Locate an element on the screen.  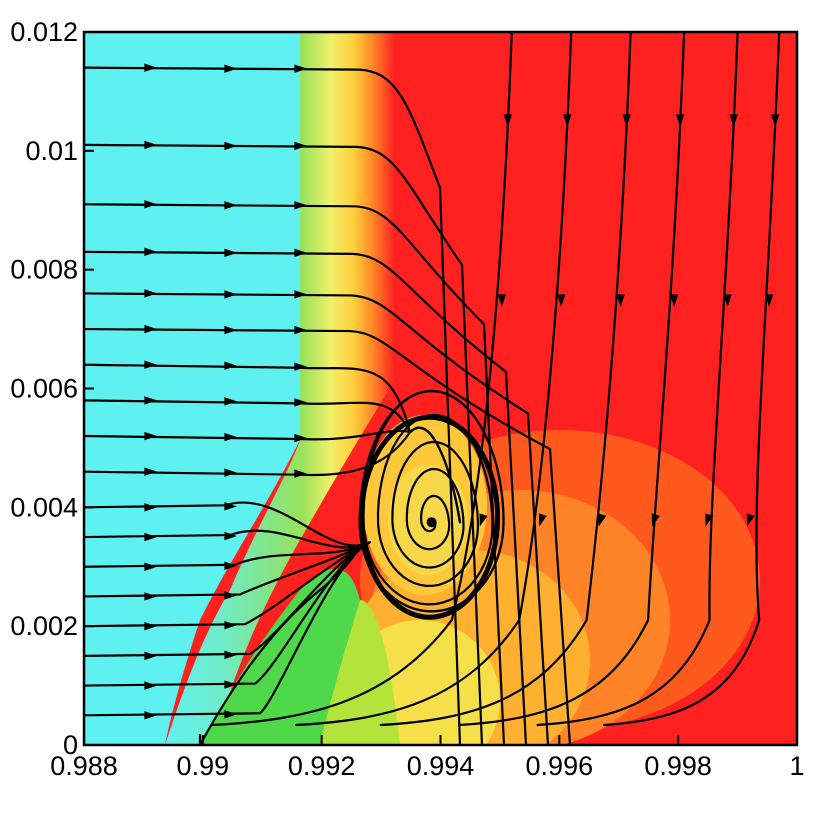
y-axis: 0 0.002 0.004 0.006 0.008 0.01 0.012 is located at coordinates (52, 388).